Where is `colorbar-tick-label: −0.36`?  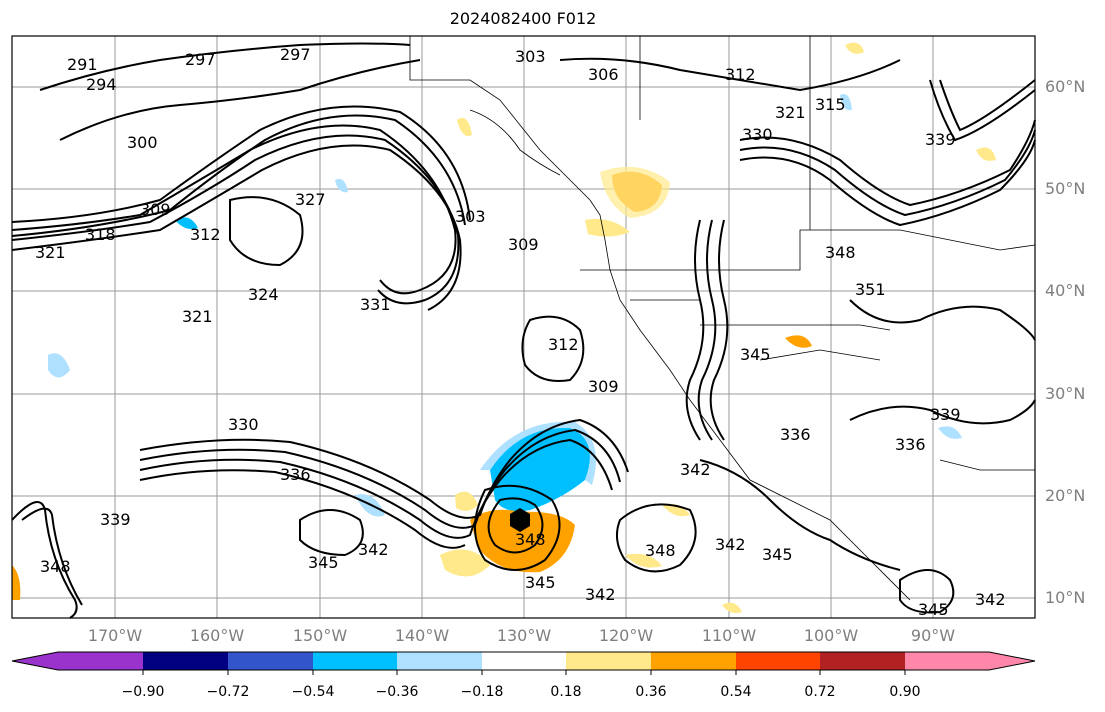
colorbar-tick-label: −0.36 is located at coordinates (397, 692).